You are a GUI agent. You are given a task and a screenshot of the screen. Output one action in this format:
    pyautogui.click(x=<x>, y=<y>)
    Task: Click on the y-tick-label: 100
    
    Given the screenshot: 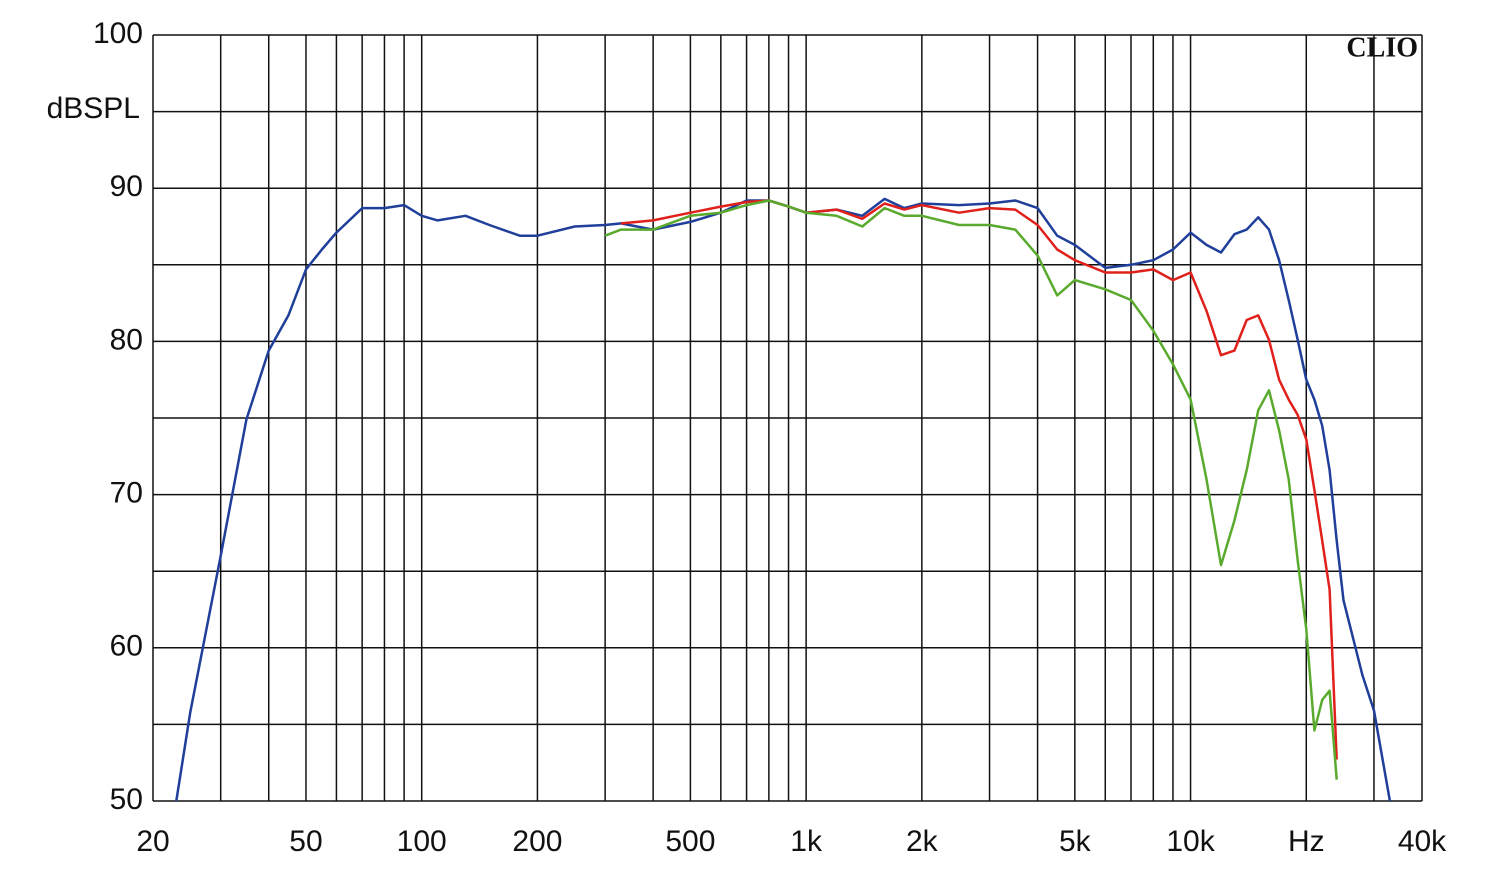 What is the action you would take?
    pyautogui.click(x=118, y=33)
    